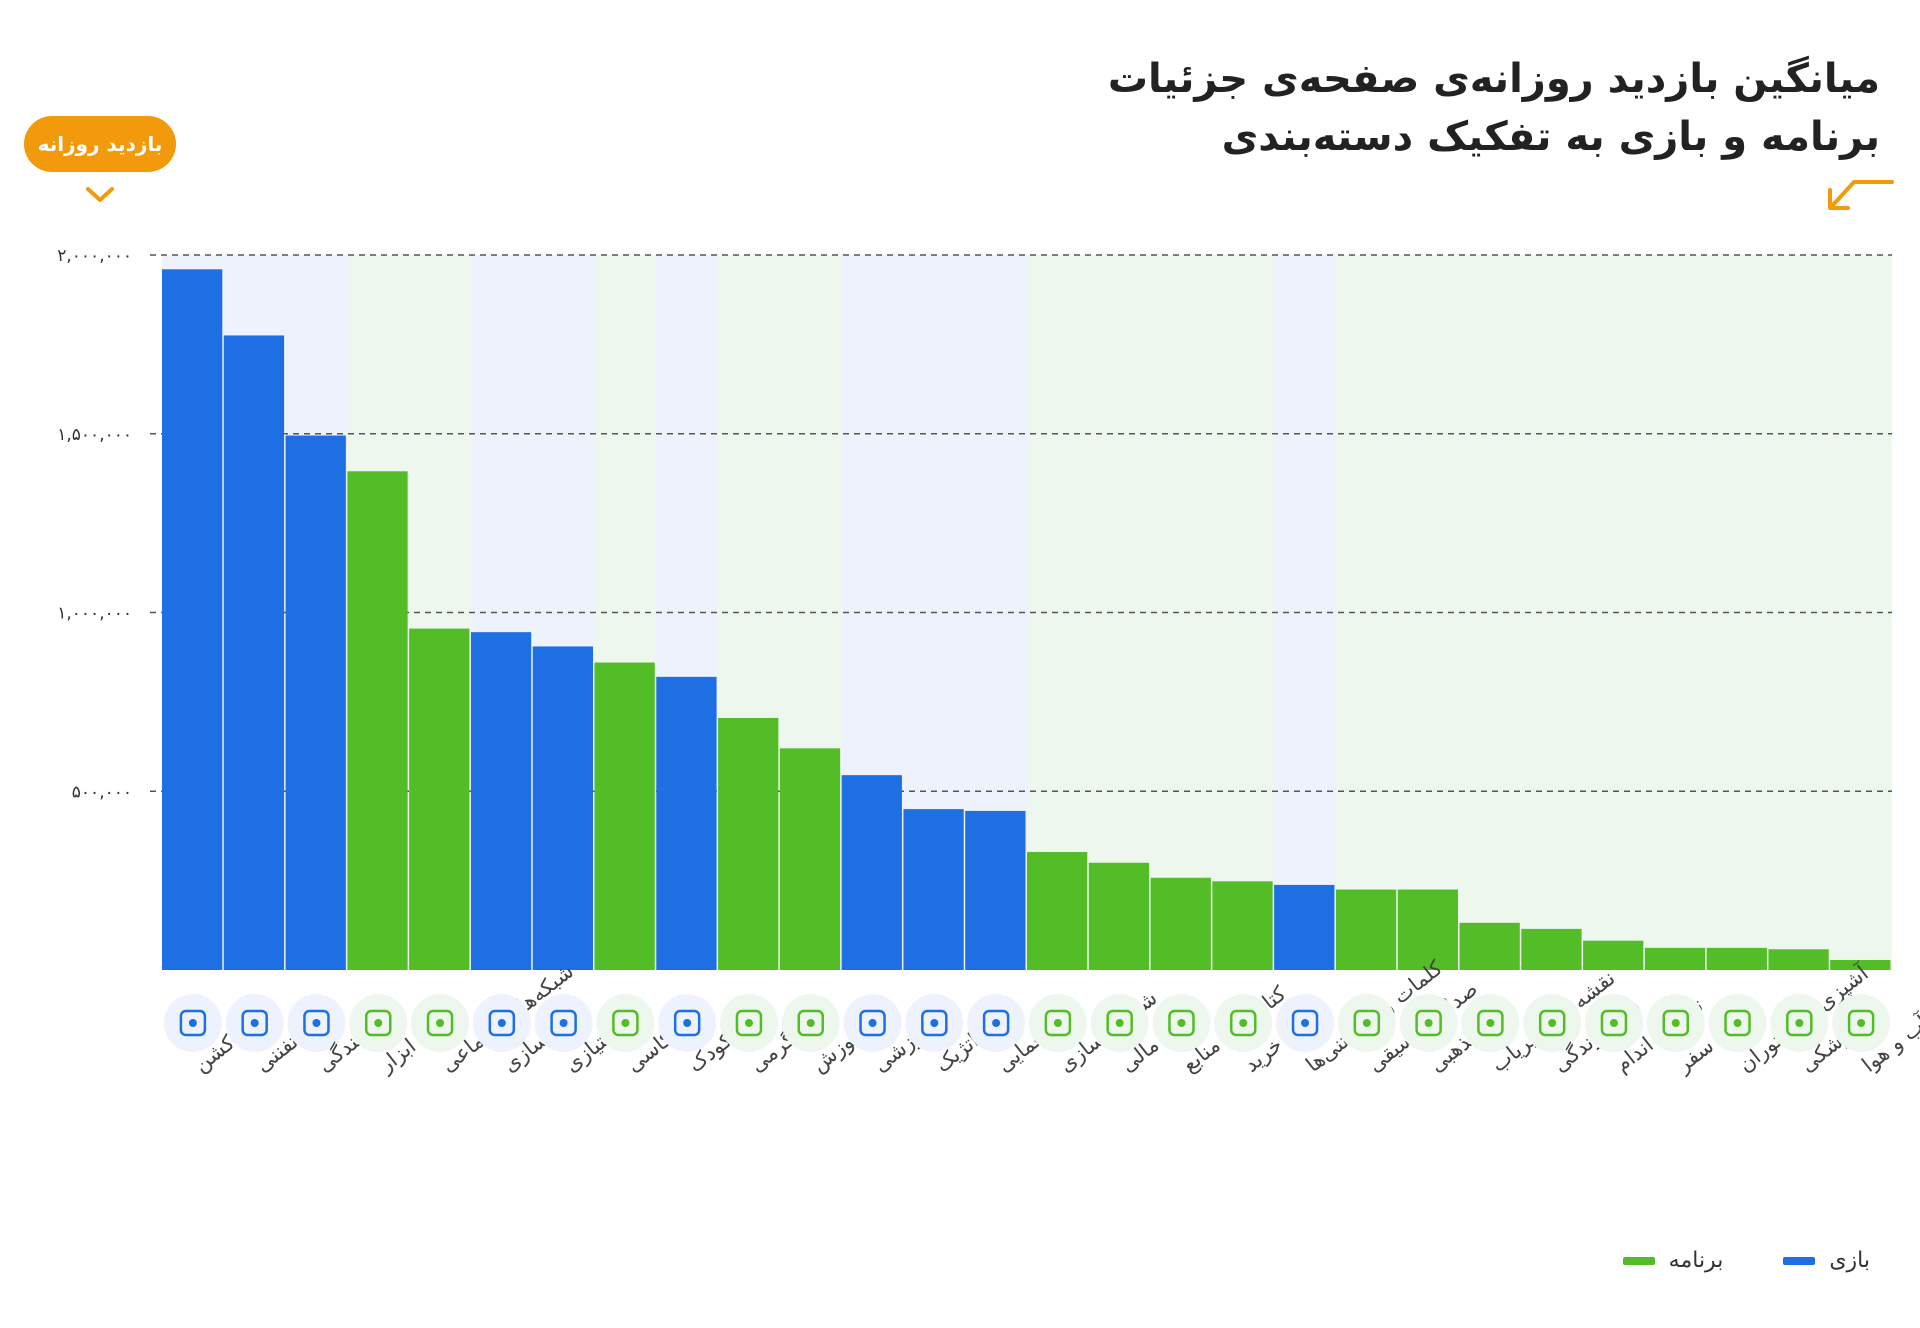  What do you see at coordinates (1696, 1260) in the screenshot?
I see `legend-label-app: برنامه` at bounding box center [1696, 1260].